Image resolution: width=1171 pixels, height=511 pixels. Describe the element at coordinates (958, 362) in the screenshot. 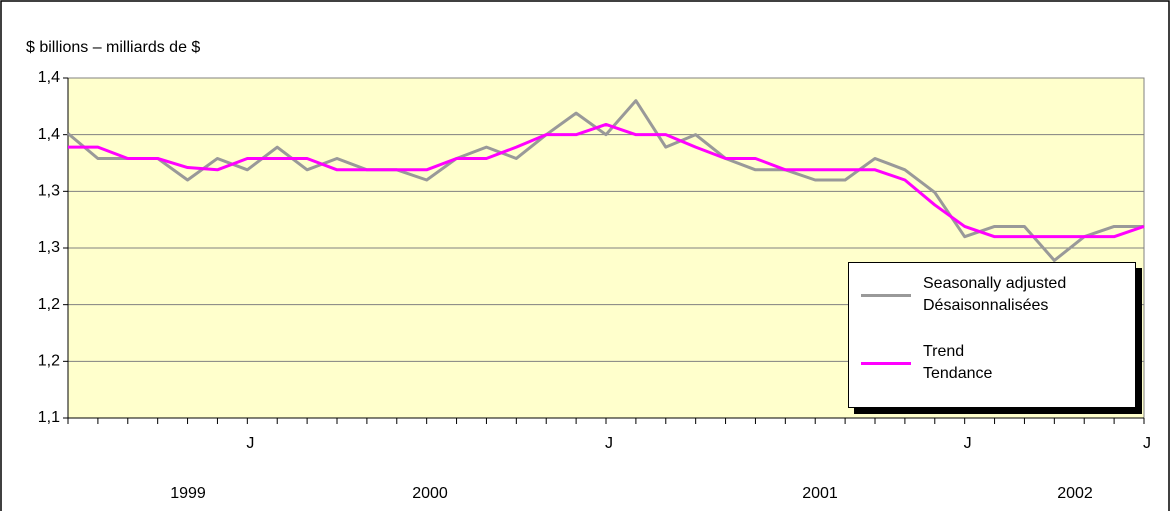

I see `legend-label: Trend Tendance` at that location.